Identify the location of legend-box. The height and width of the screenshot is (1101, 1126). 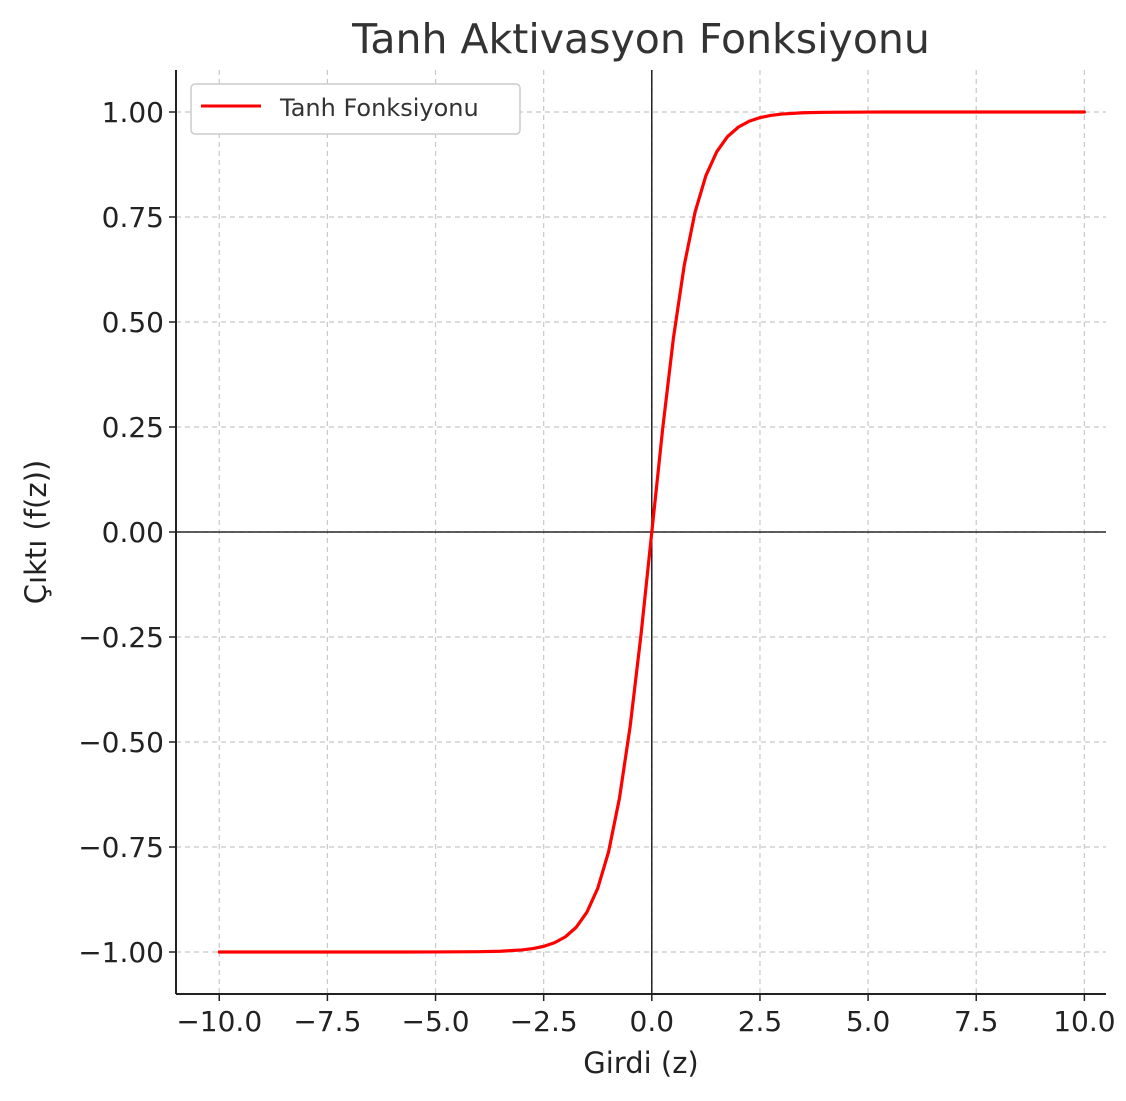
(355, 109).